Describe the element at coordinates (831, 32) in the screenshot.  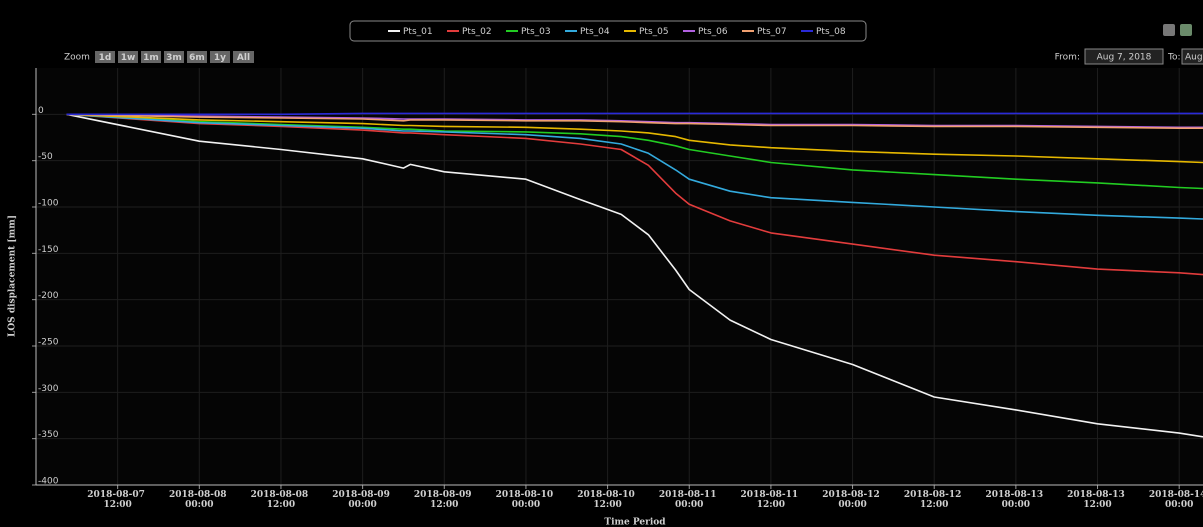
I see `legend-label: Pts_08` at that location.